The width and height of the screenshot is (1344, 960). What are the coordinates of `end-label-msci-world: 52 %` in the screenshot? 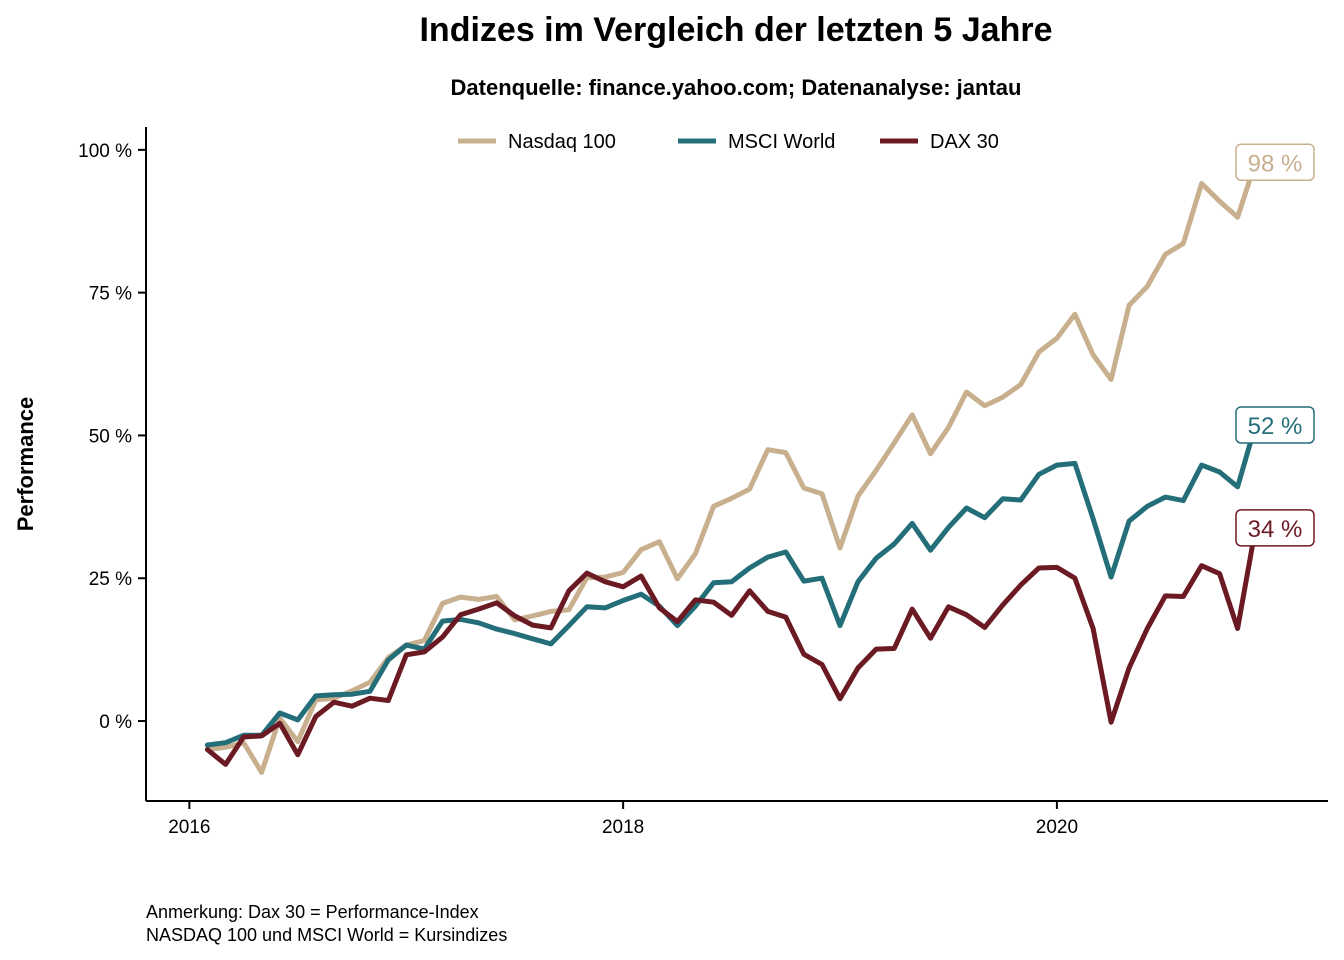 It's located at (1275, 426).